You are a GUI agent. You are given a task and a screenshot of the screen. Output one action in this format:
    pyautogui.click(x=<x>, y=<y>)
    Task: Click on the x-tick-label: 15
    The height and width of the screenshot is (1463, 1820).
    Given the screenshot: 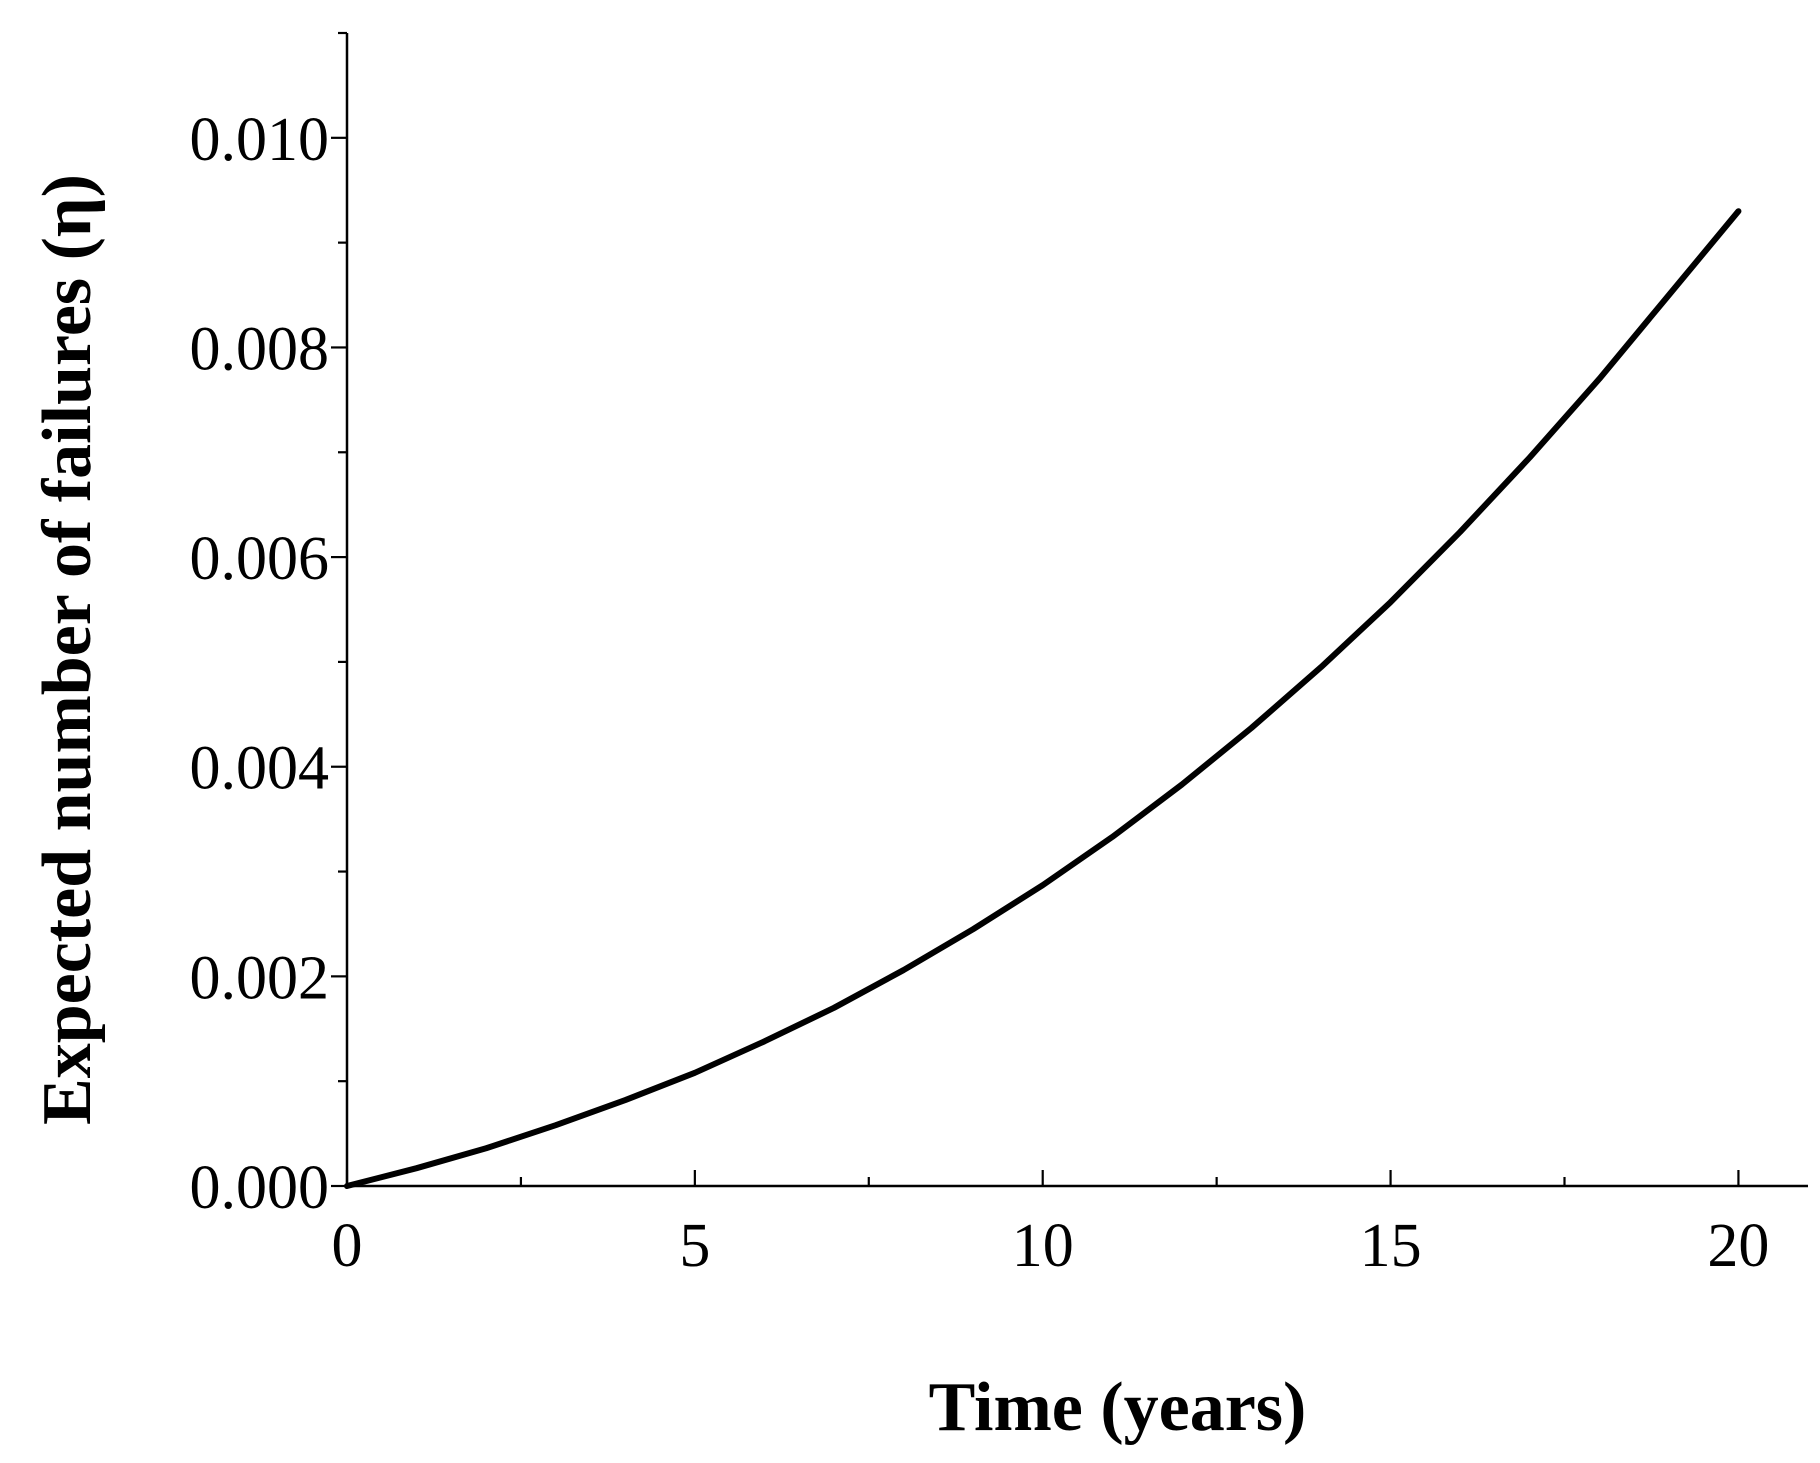 What is the action you would take?
    pyautogui.click(x=1391, y=1246)
    